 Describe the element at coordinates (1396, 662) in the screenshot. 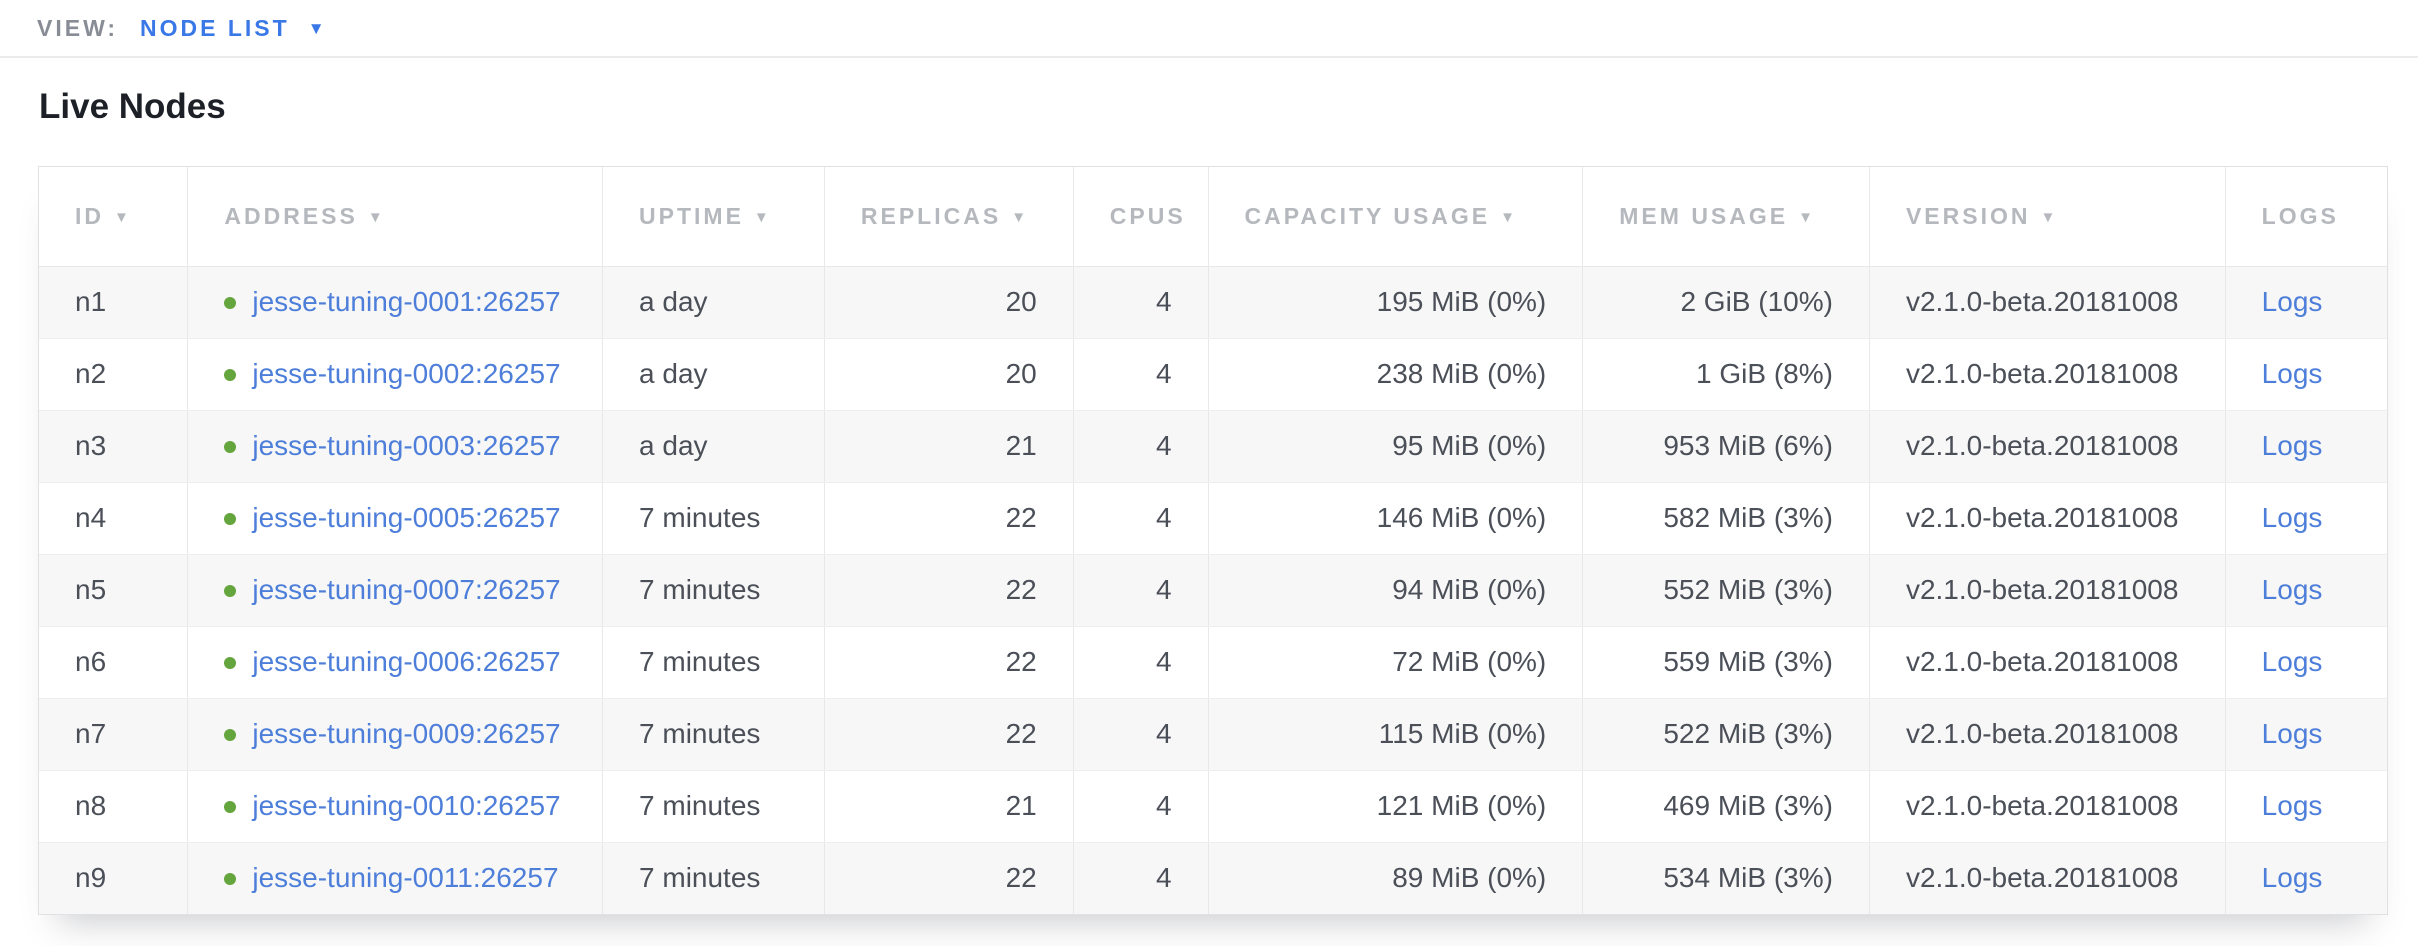

I see `cell-capacity: 72 MiB (0%)` at that location.